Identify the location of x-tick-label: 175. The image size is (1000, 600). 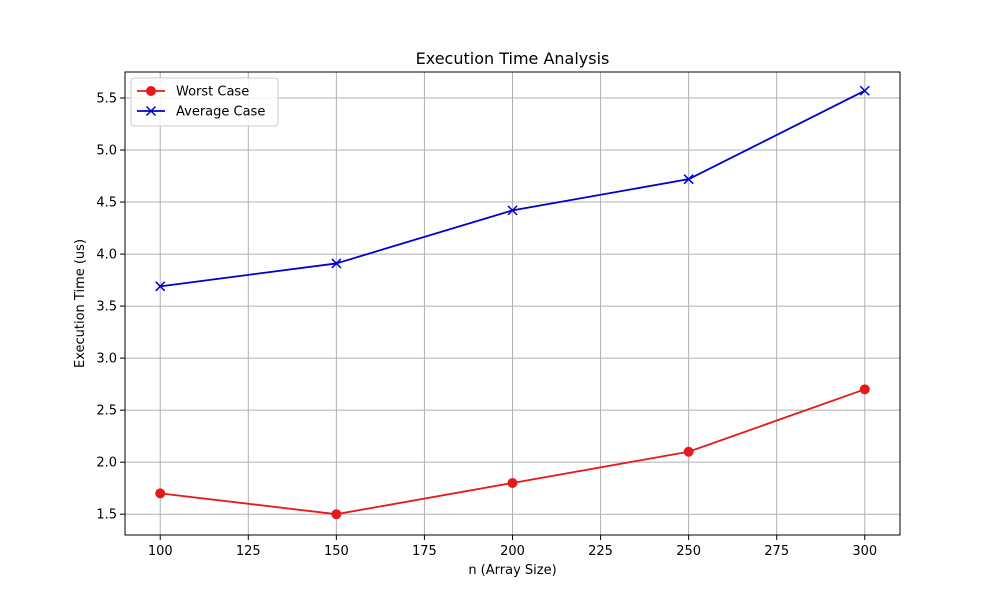
(424, 551).